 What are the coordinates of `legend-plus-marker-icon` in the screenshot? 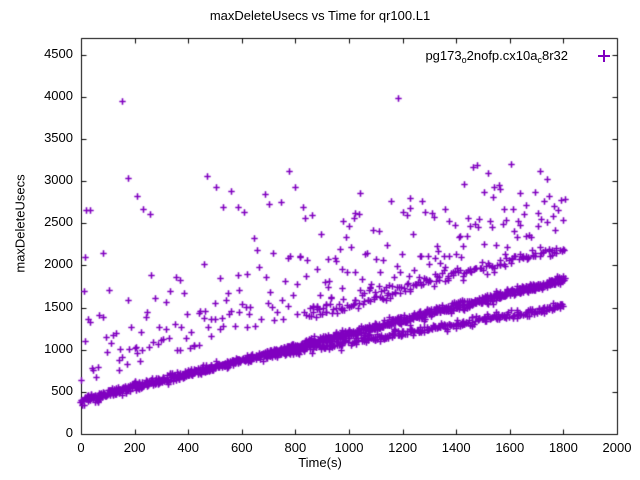 It's located at (604, 56).